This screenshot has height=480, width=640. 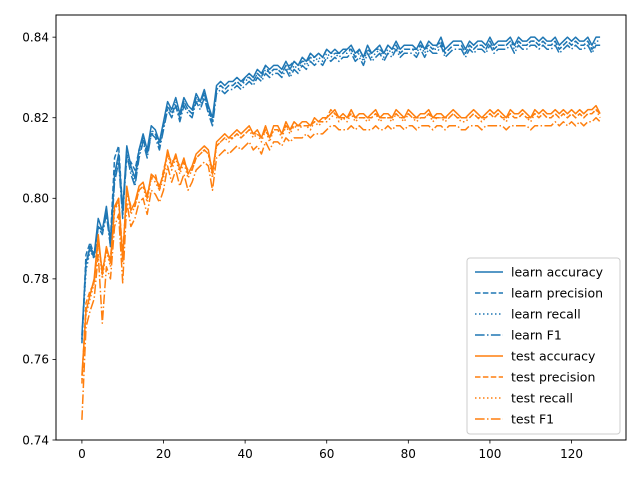 I want to click on x-tick-label: 80, so click(x=408, y=454).